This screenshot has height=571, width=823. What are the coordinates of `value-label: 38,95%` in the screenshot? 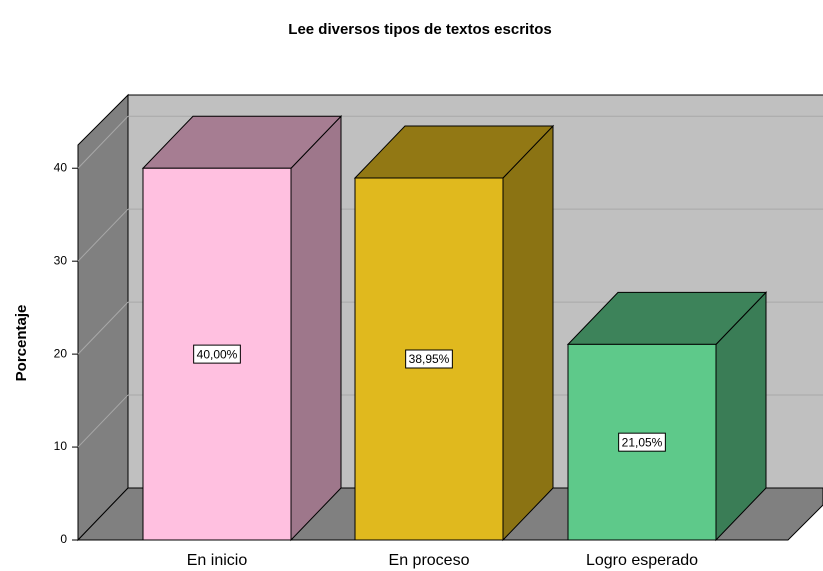 It's located at (429, 359).